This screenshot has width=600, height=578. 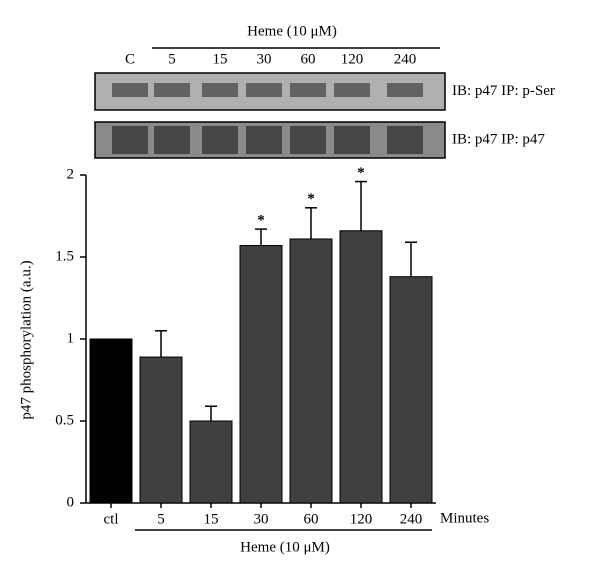 What do you see at coordinates (264, 59) in the screenshot?
I see `blot-lane-label: 30` at bounding box center [264, 59].